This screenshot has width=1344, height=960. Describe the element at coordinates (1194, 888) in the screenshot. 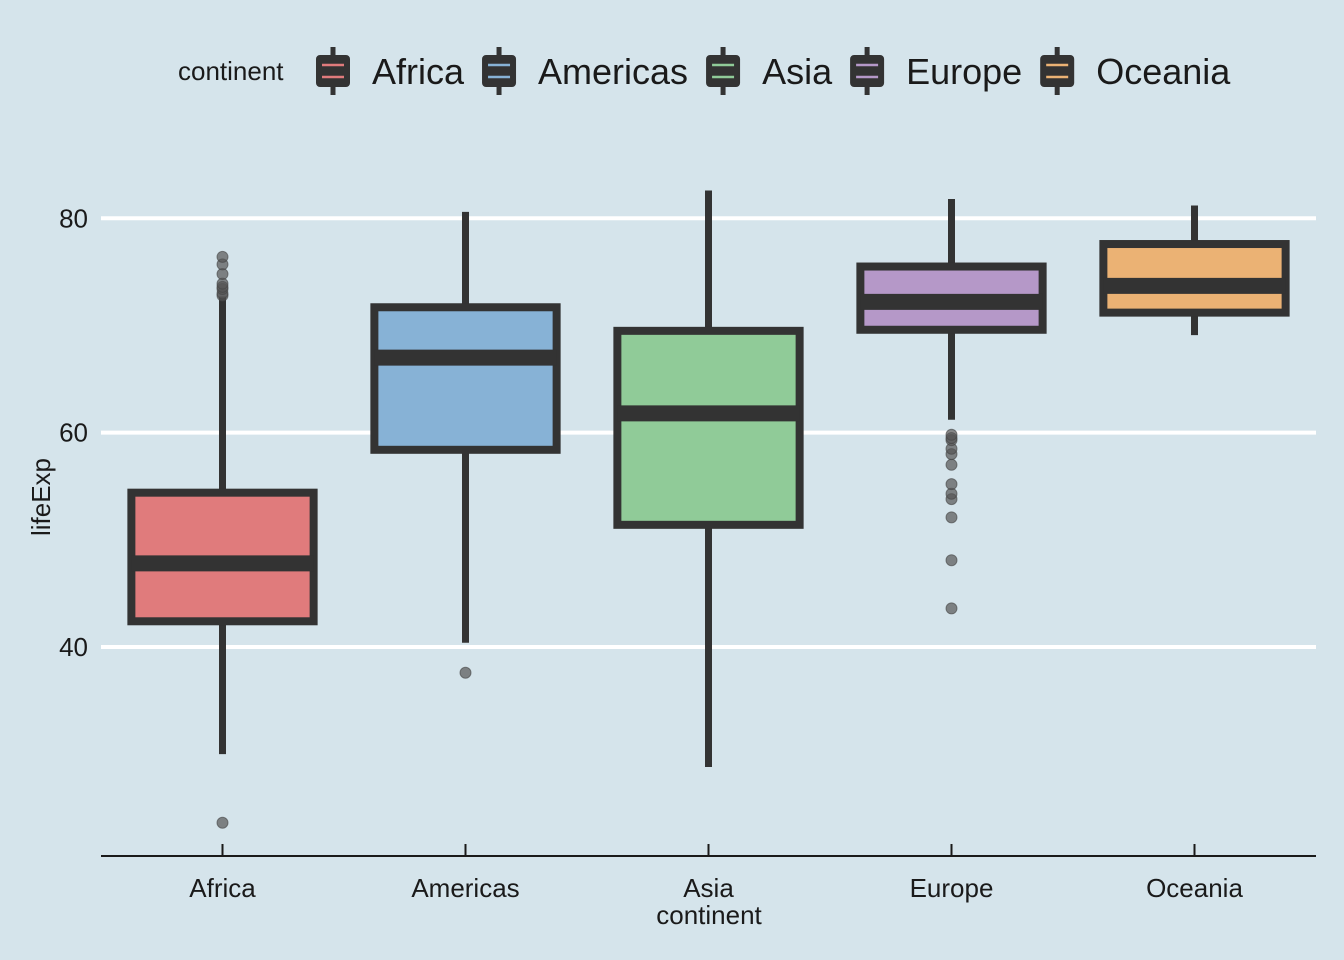

I see `x-tick-label-oceania: Oceania` at that location.